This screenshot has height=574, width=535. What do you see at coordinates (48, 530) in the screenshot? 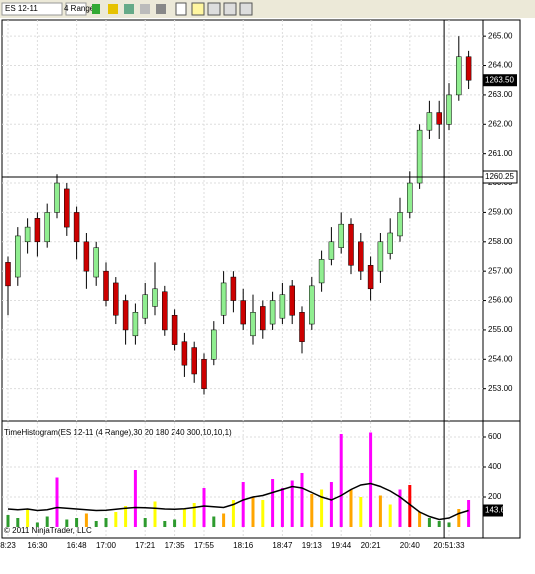
I see `copyright: © 2011 NinjaTrader, LLC` at bounding box center [48, 530].